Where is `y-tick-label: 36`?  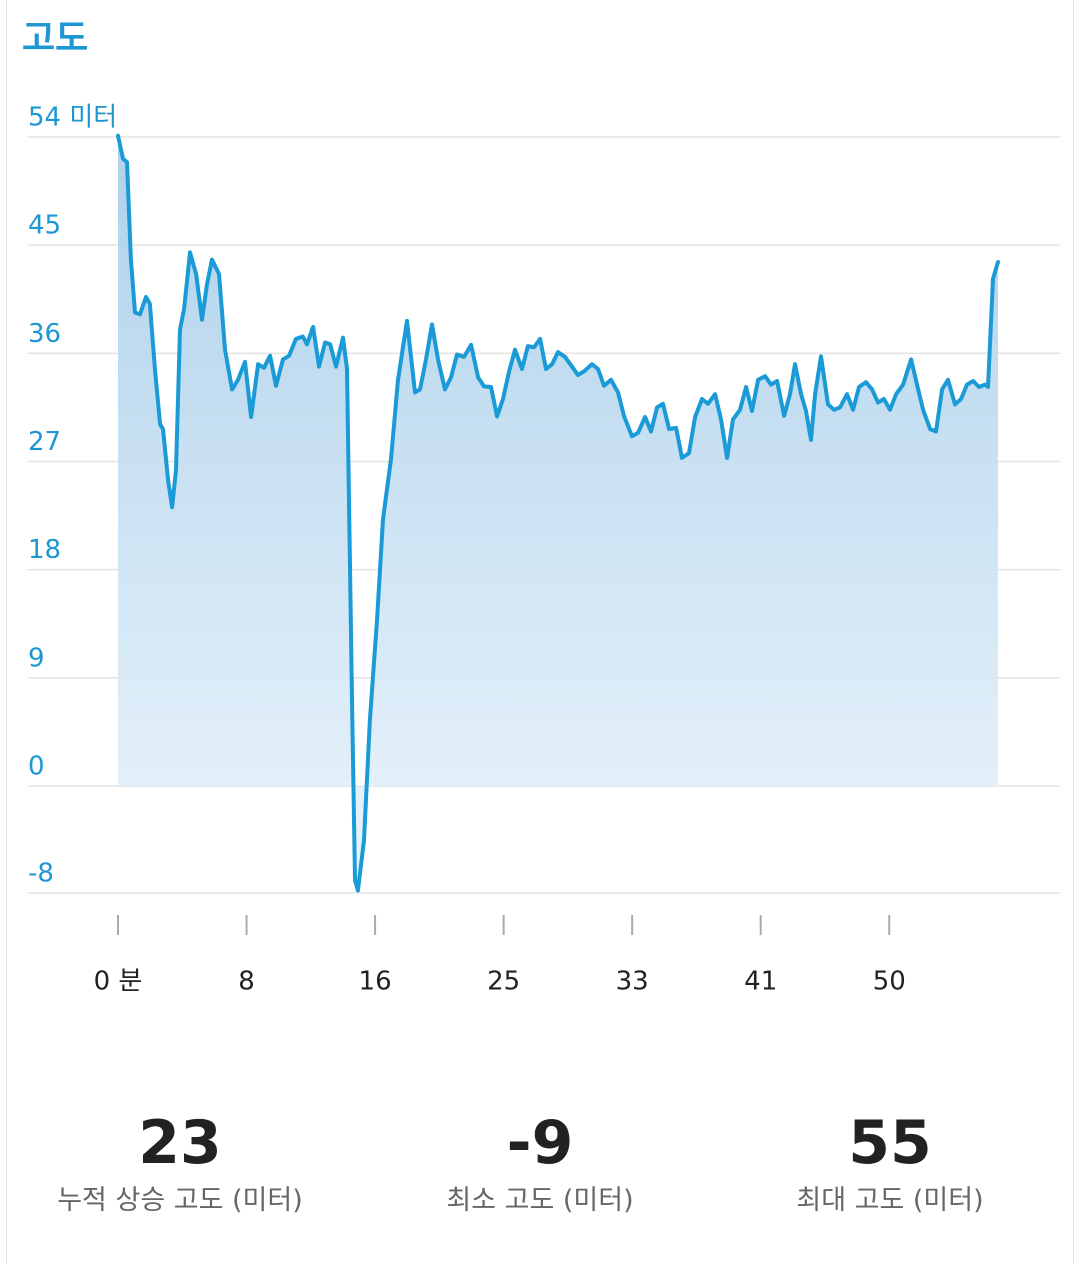
y-tick-label: 36 is located at coordinates (44, 334).